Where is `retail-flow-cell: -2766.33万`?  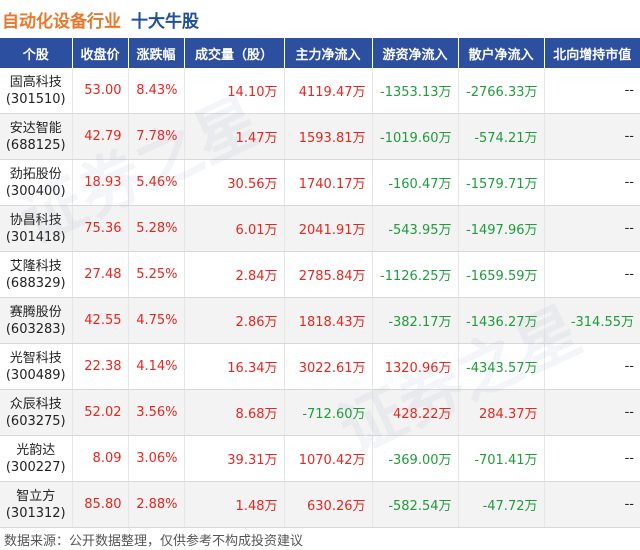 retail-flow-cell: -2766.33万 is located at coordinates (501, 91).